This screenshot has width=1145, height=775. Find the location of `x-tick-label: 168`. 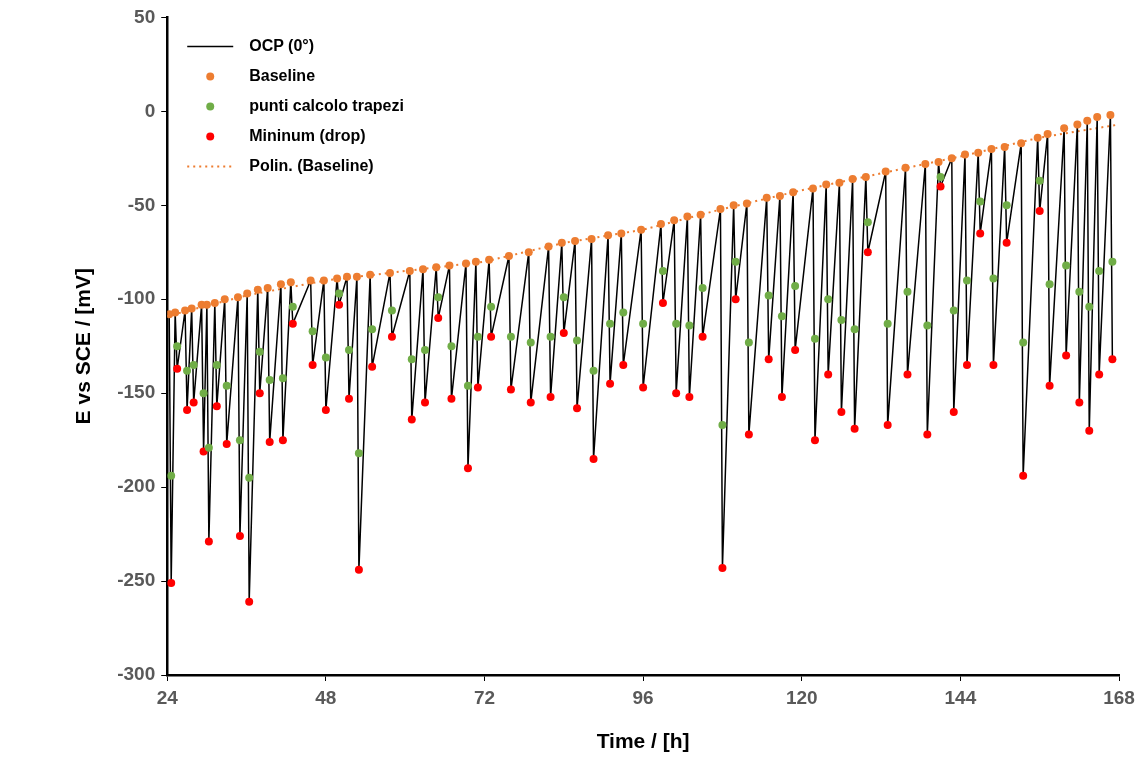

x-tick-label: 168 is located at coordinates (1119, 697).